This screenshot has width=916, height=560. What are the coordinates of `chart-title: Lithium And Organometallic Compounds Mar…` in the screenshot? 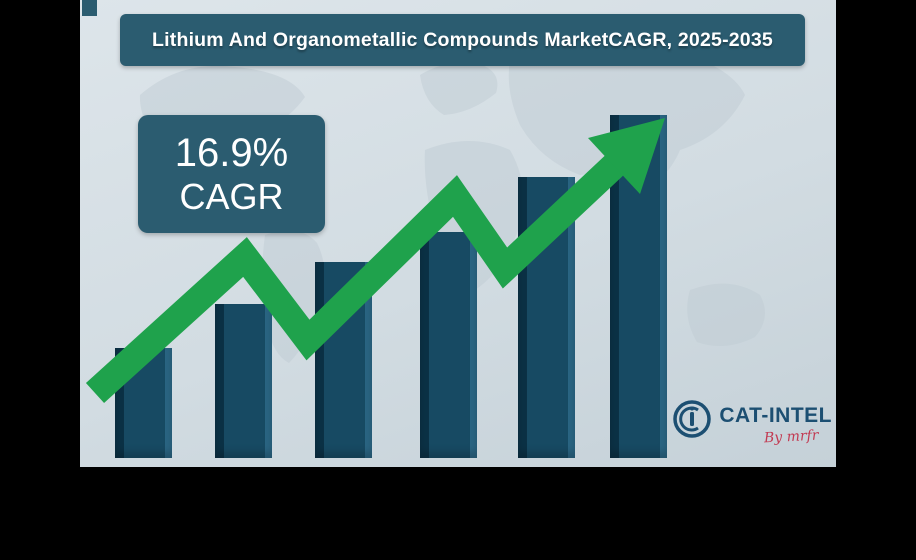 It's located at (462, 39).